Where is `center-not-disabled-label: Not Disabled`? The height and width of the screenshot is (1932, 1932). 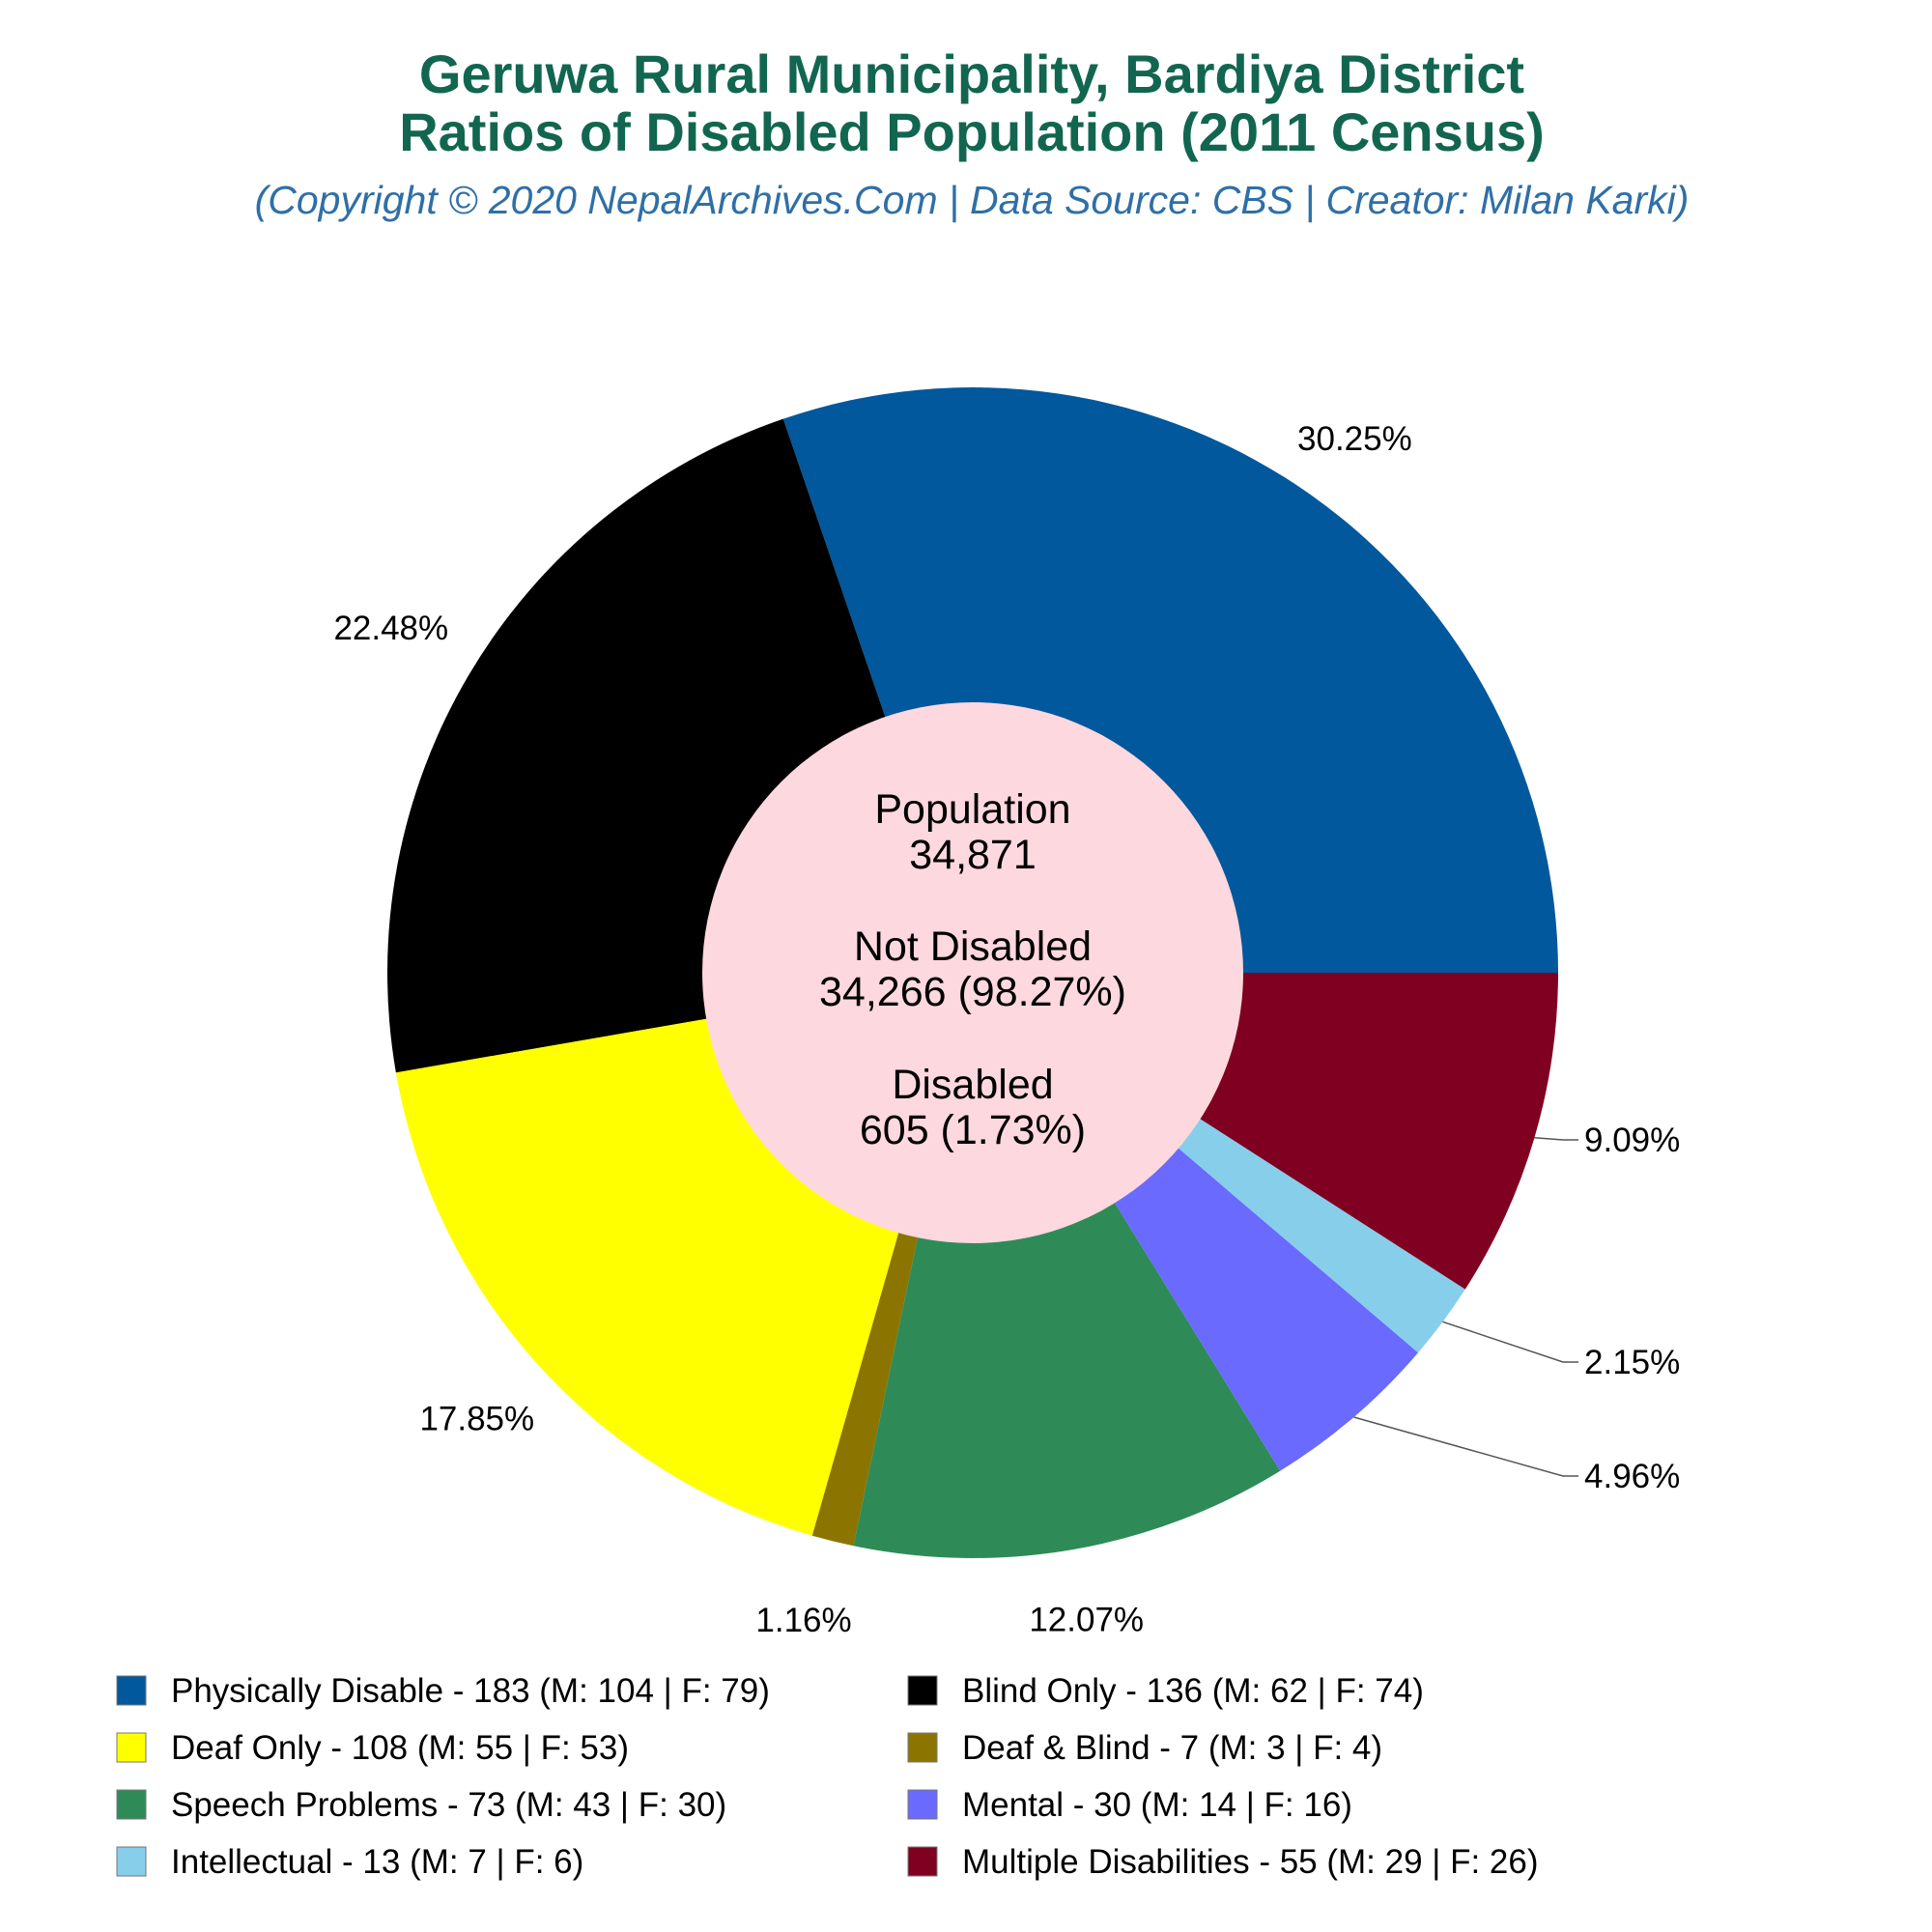 center-not-disabled-label: Not Disabled is located at coordinates (973, 946).